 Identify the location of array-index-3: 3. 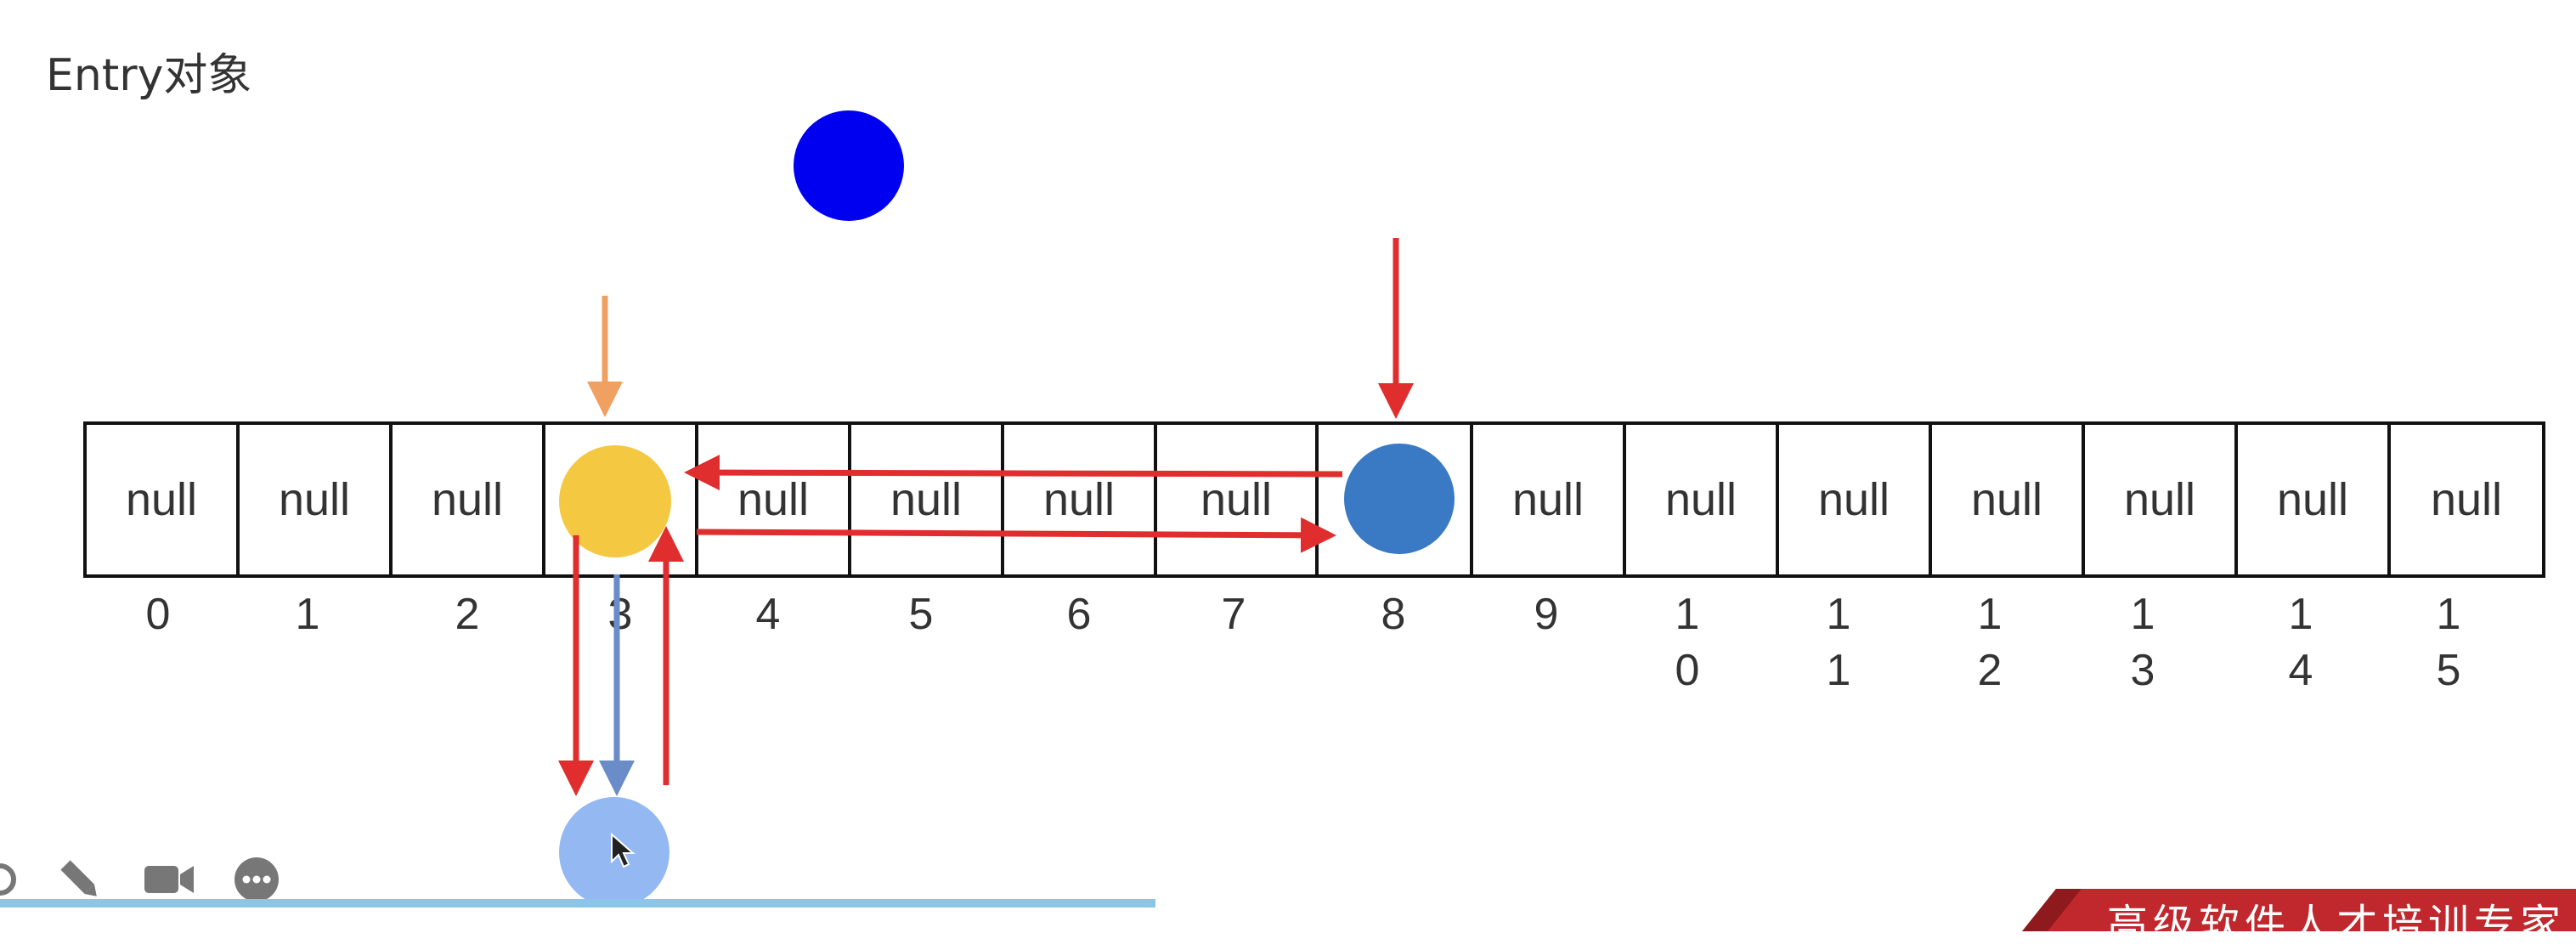
(621, 614).